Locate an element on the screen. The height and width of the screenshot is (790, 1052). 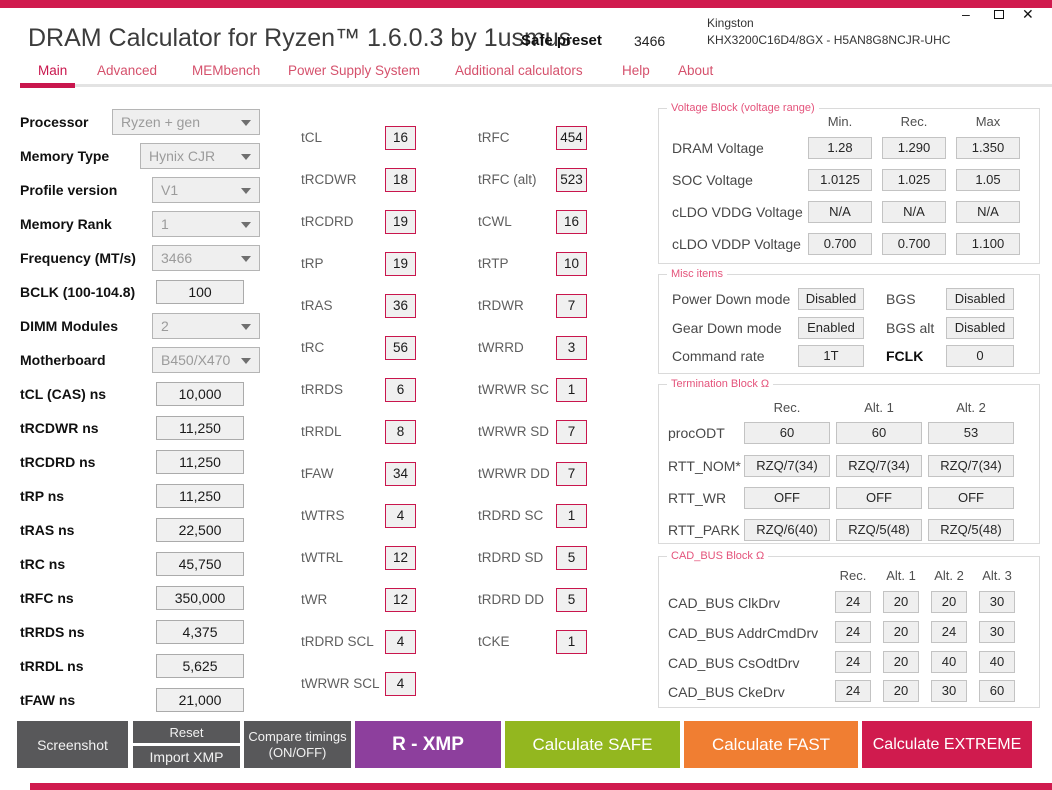
frequency-dropdown: 3466 is located at coordinates (206, 258).